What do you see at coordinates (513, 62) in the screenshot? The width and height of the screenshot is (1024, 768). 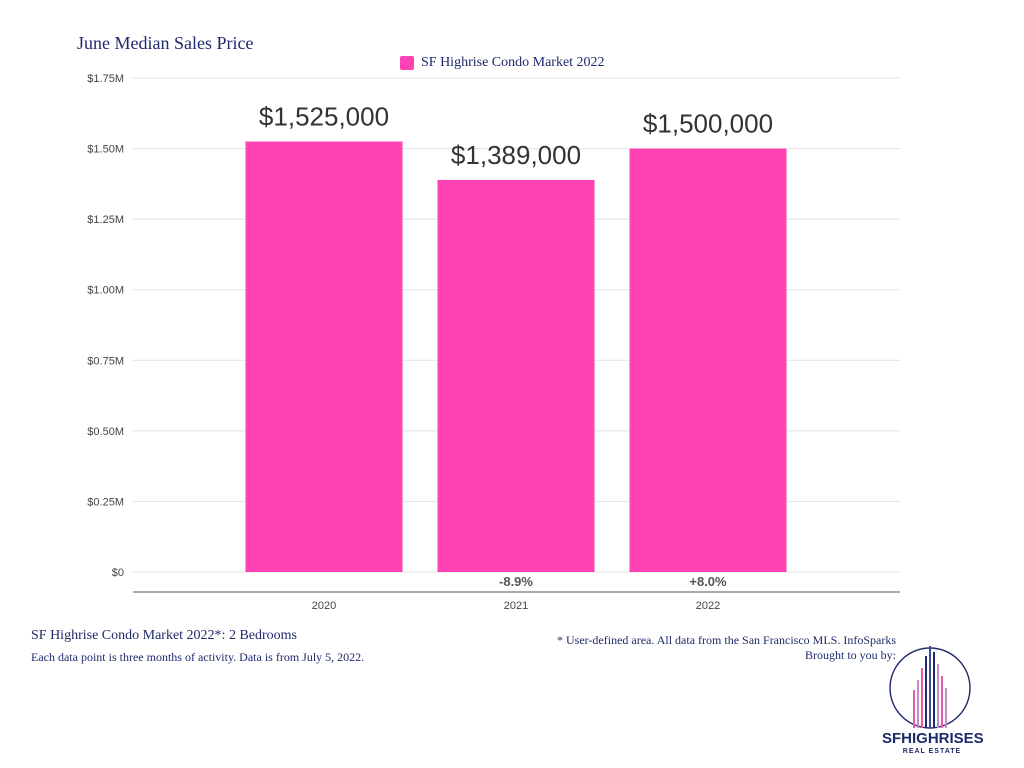 I see `legend-label: SF Highrise Condo Market 2022` at bounding box center [513, 62].